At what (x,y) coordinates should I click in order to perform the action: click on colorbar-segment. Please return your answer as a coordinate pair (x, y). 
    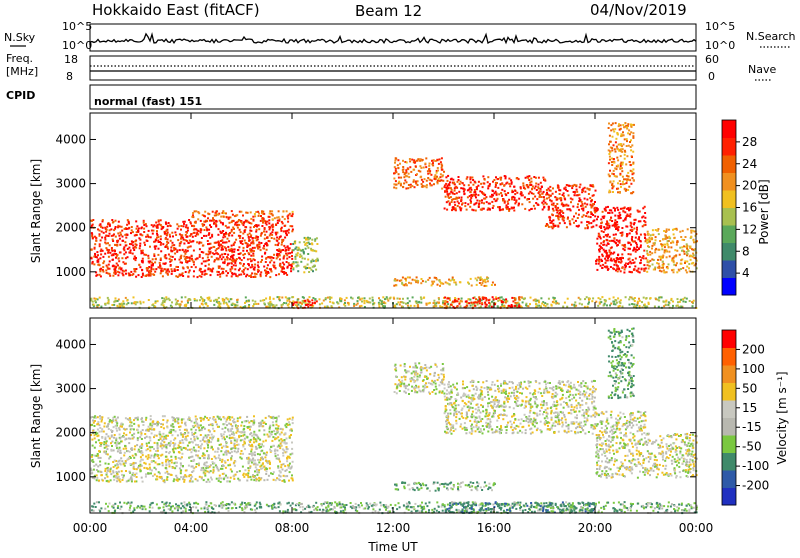
    Looking at the image, I should click on (729, 199).